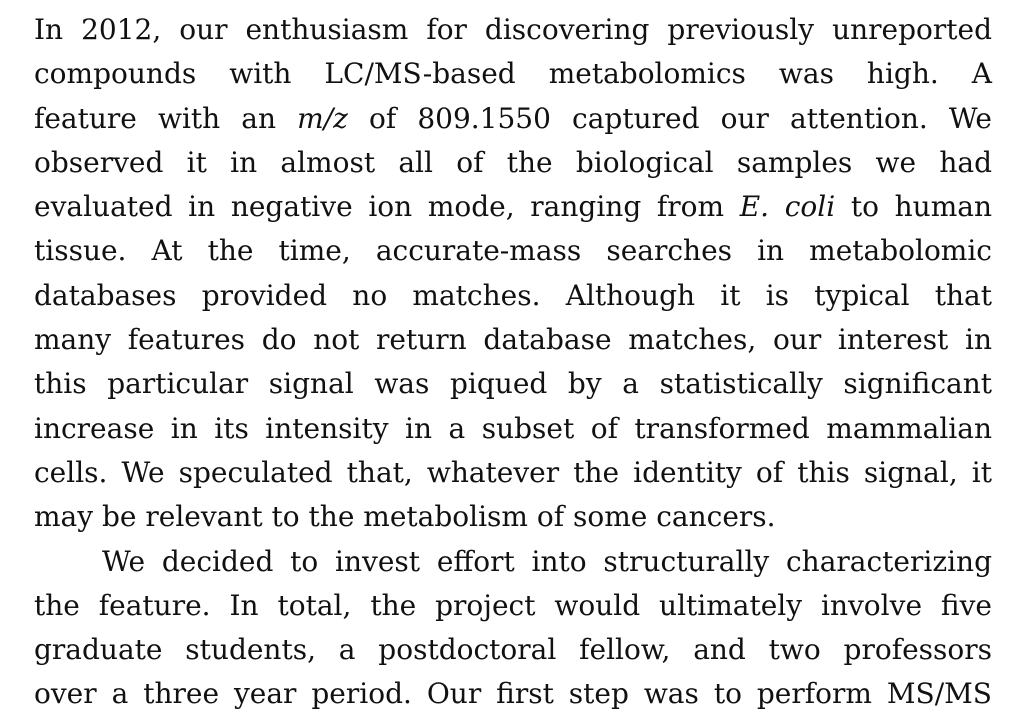 This screenshot has width=1026, height=722. What do you see at coordinates (787, 207) in the screenshot?
I see `italic-term: E. coli` at bounding box center [787, 207].